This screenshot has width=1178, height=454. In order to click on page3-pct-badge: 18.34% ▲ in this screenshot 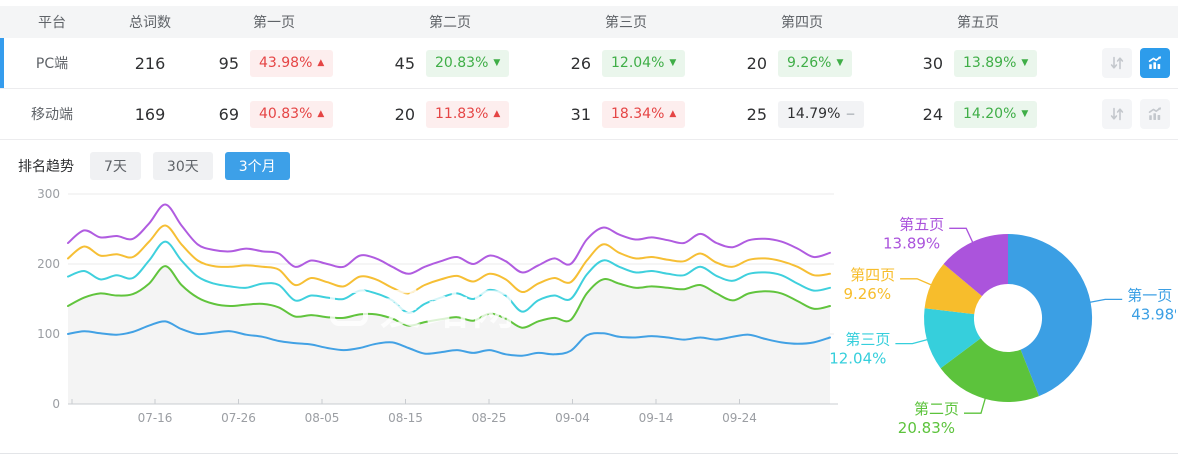, I will do `click(644, 114)`.